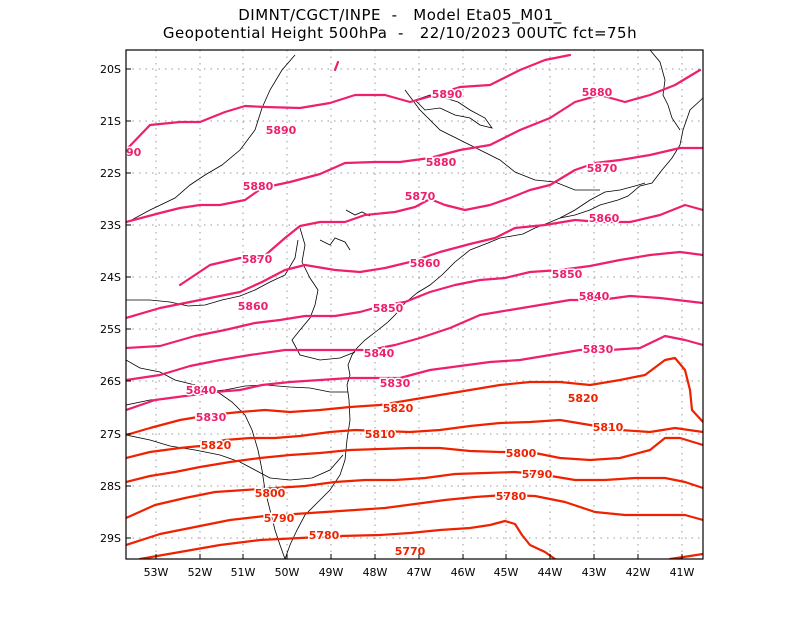 The width and height of the screenshot is (800, 618). What do you see at coordinates (331, 572) in the screenshot?
I see `lon-tick-label: 49W` at bounding box center [331, 572].